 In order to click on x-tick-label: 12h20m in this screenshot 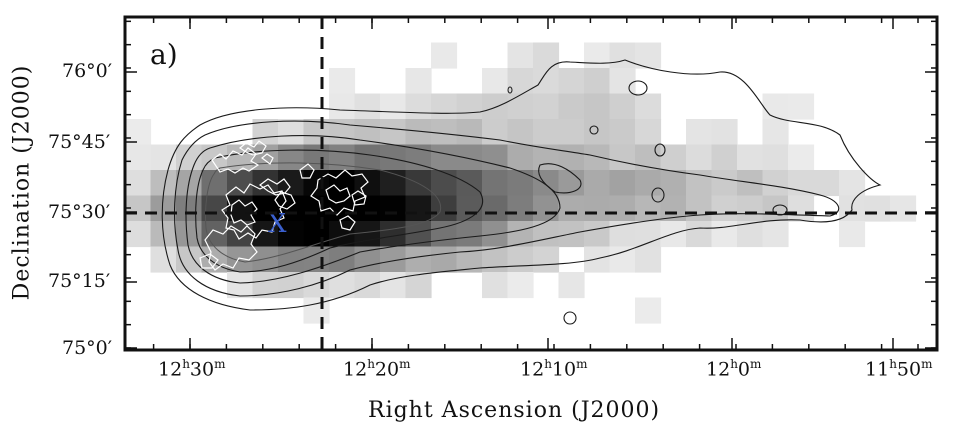, I will do `click(377, 369)`.